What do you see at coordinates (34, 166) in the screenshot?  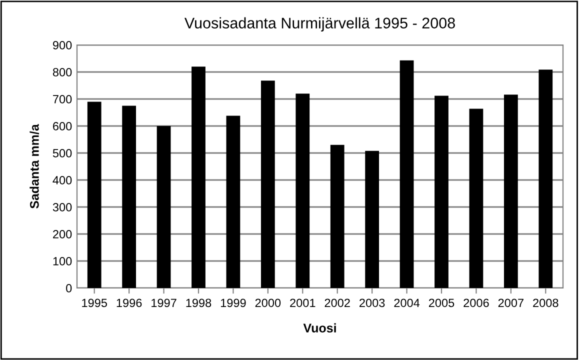 I see `y-axis-title: Sadanta mm/a` at bounding box center [34, 166].